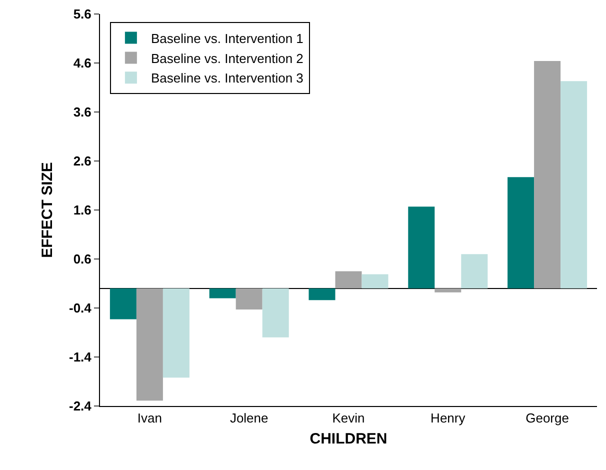 This screenshot has width=606, height=470. Describe the element at coordinates (227, 78) in the screenshot. I see `legend-label: Baseline vs. Intervention 3` at that location.